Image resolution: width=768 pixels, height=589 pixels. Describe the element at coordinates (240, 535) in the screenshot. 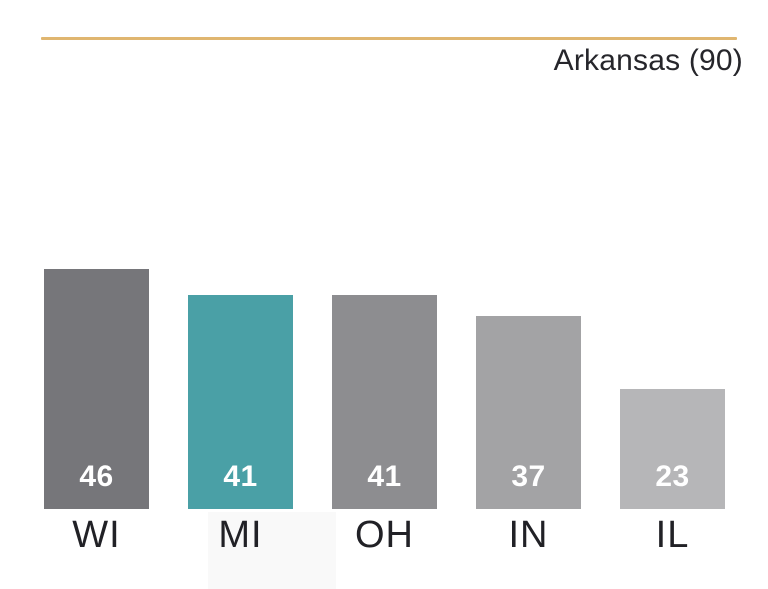

I see `bar-category-label: MI` at that location.